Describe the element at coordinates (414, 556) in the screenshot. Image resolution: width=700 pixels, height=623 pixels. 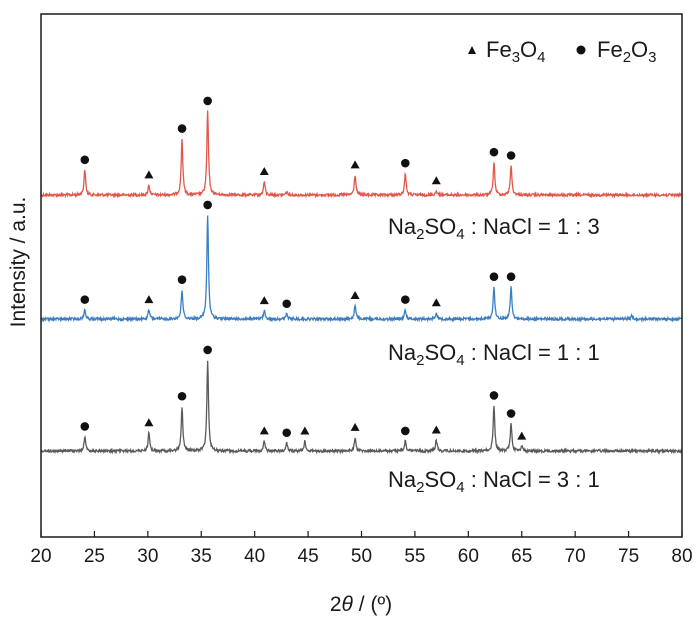
I see `x-tick-label: 55` at that location.